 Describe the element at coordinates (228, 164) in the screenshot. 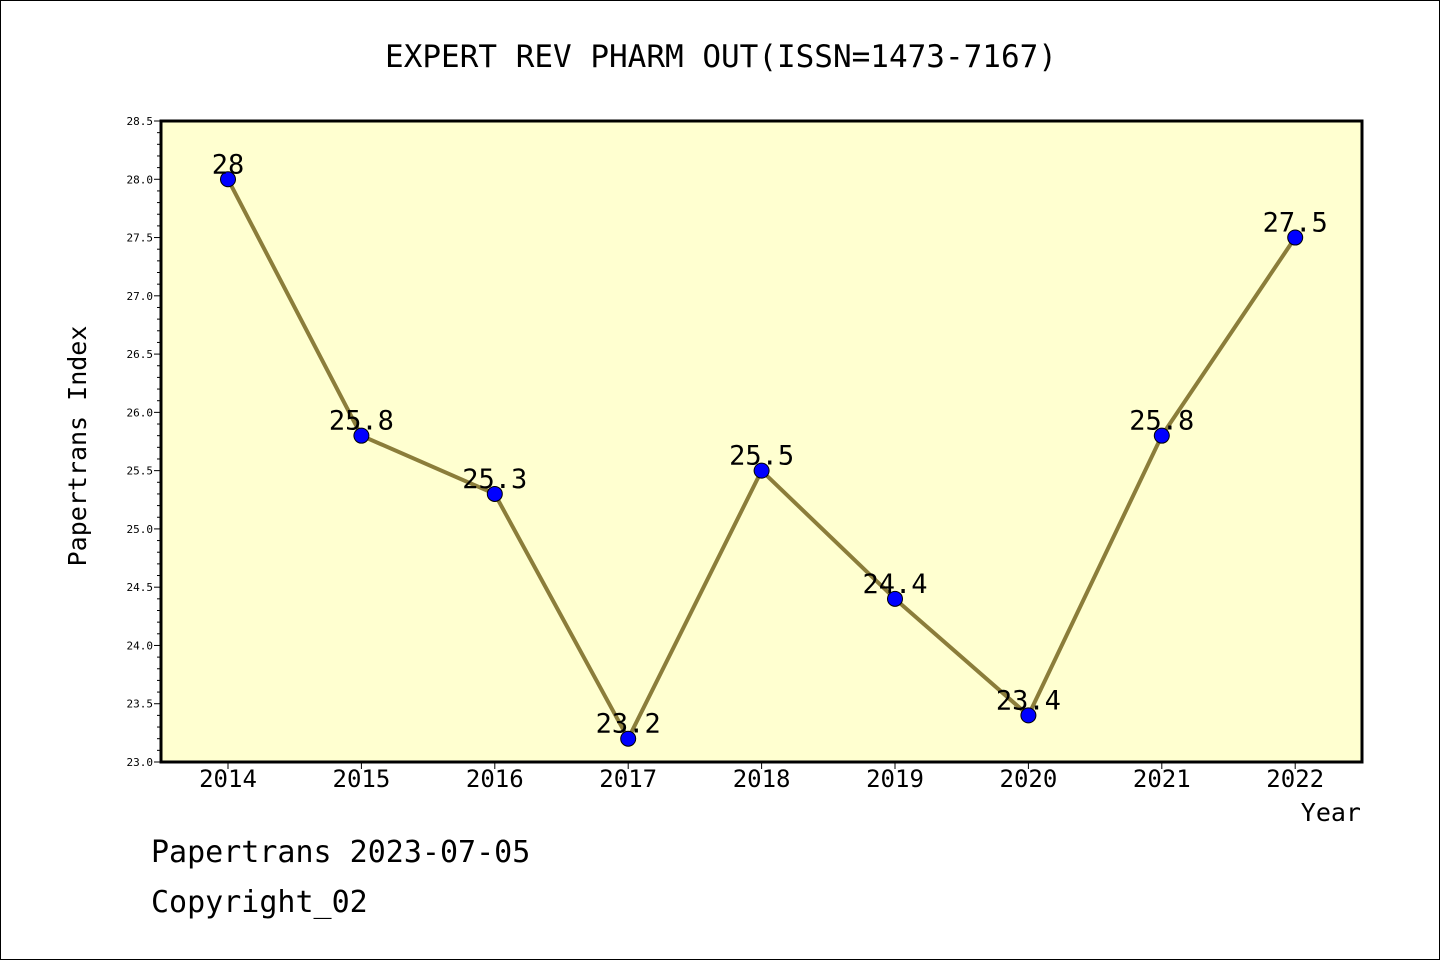

I see `data-label: 28` at that location.